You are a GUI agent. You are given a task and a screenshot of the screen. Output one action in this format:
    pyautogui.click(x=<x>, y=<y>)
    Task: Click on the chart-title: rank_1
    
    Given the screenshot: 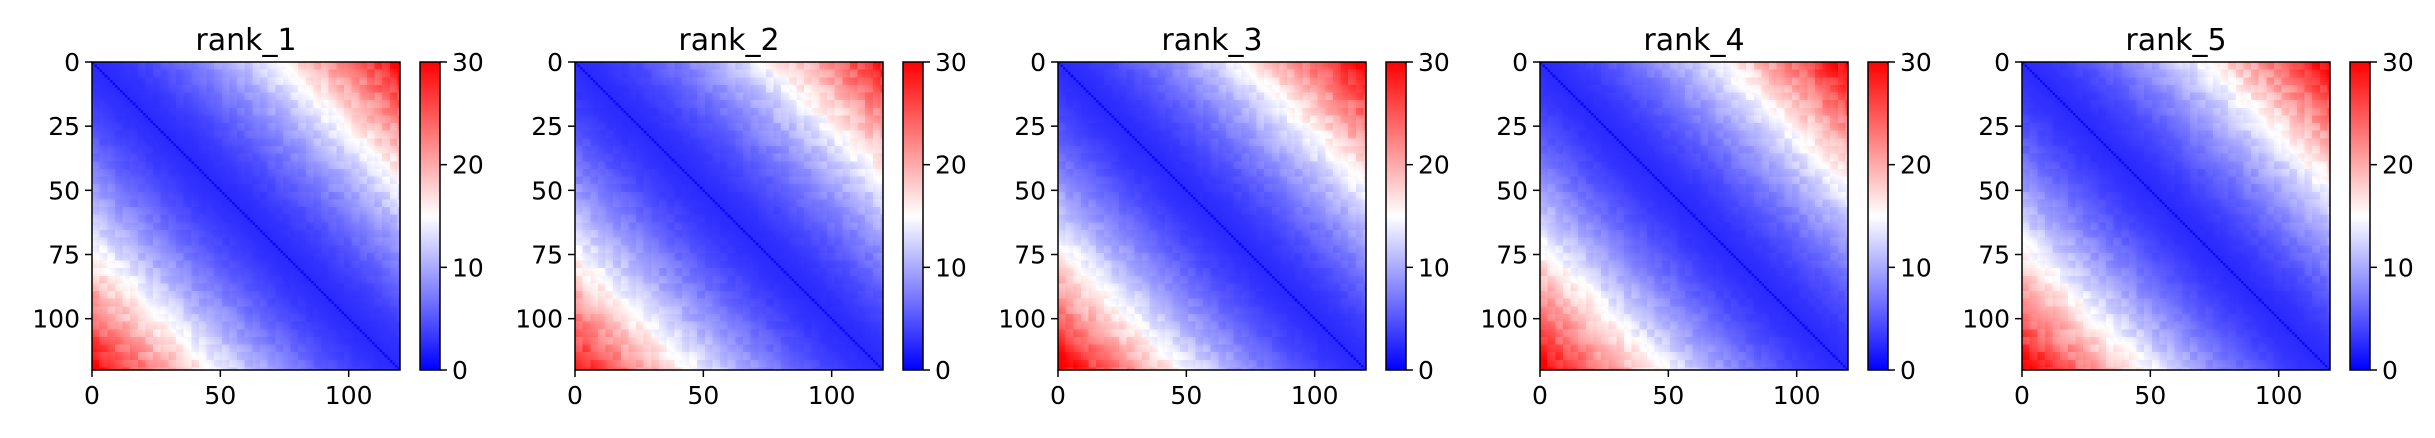 What is the action you would take?
    pyautogui.click(x=245, y=40)
    